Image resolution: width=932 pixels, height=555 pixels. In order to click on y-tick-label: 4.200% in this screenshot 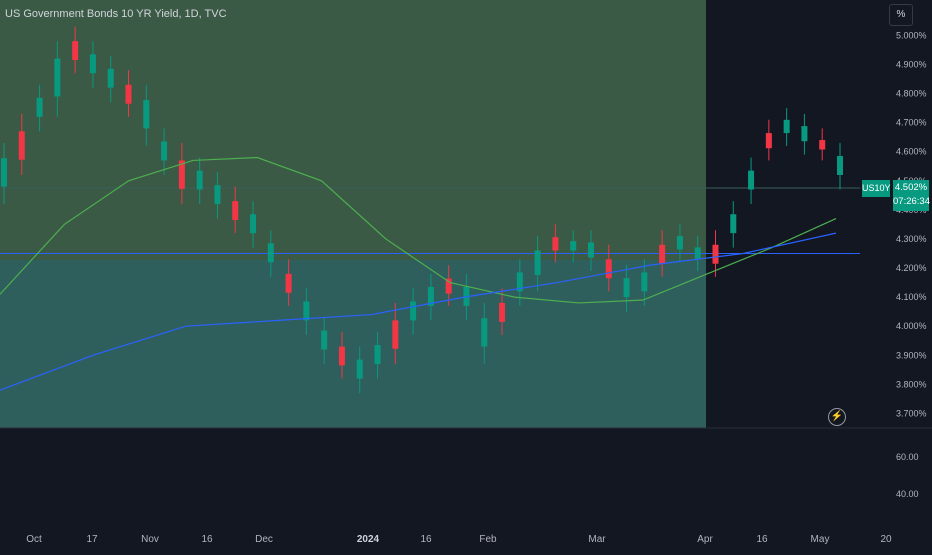, I will do `click(911, 268)`.